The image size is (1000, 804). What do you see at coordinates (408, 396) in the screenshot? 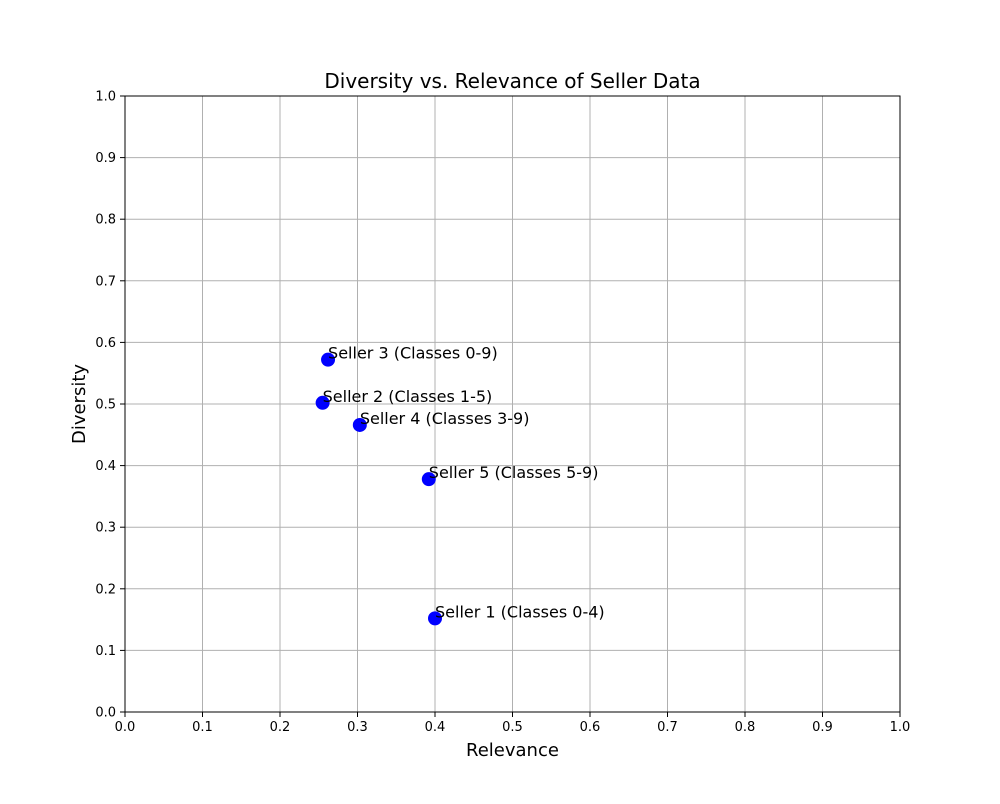
I see `data-point-label: Seller 2 (Classes 1-5)` at bounding box center [408, 396].